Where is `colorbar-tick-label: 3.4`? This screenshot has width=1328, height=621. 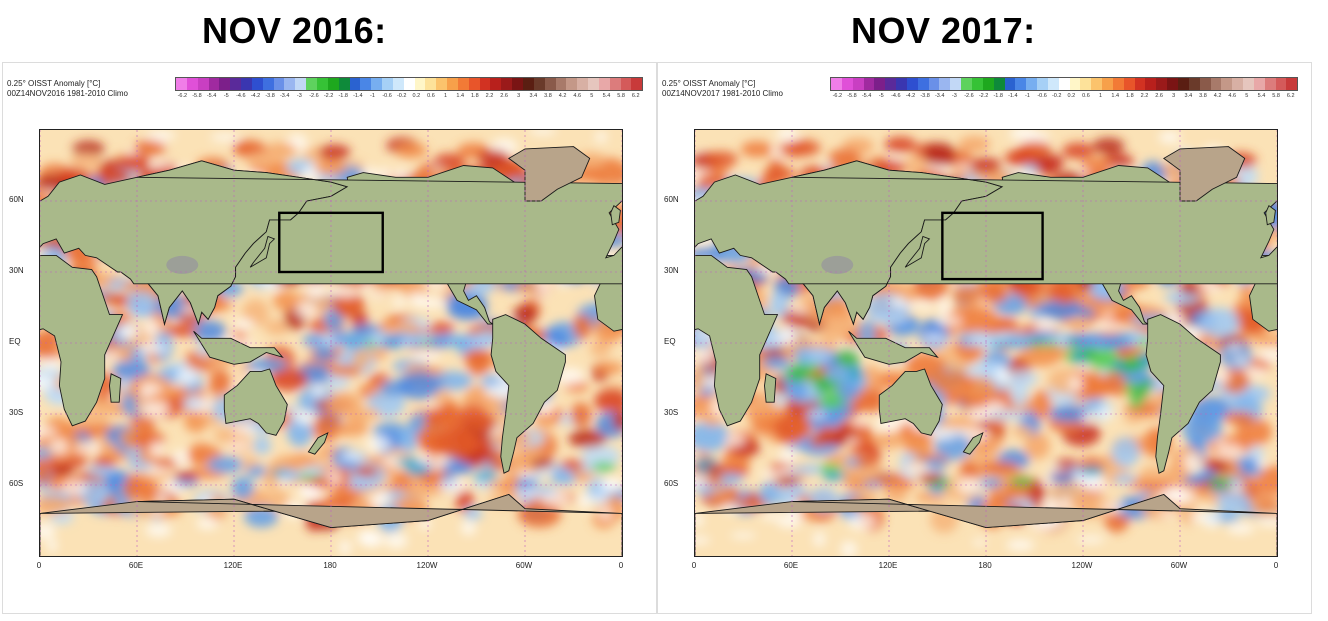 colorbar-tick-label: 3.4 is located at coordinates (533, 96).